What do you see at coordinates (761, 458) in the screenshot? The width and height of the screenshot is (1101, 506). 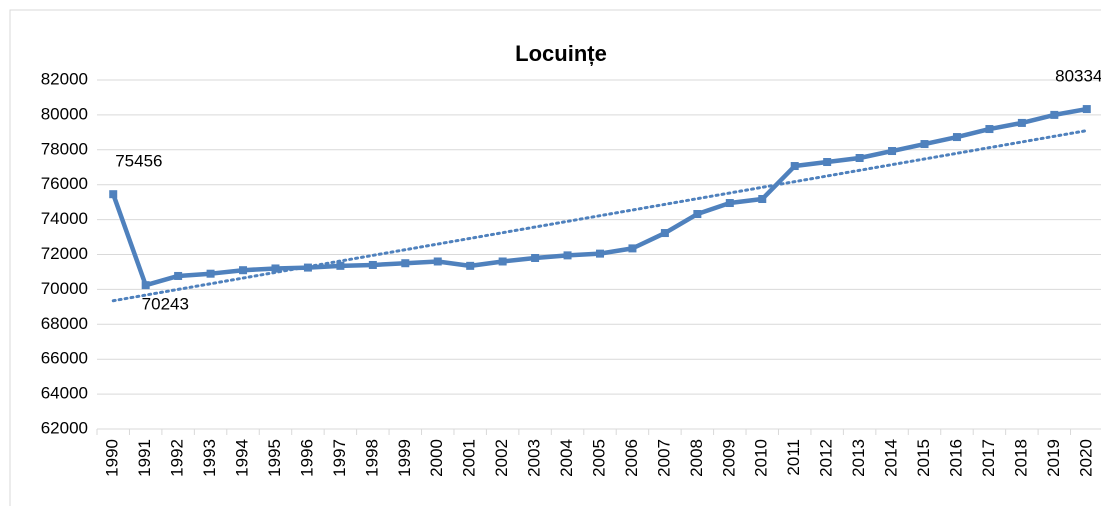 I see `x-tick-label: 2010` at bounding box center [761, 458].